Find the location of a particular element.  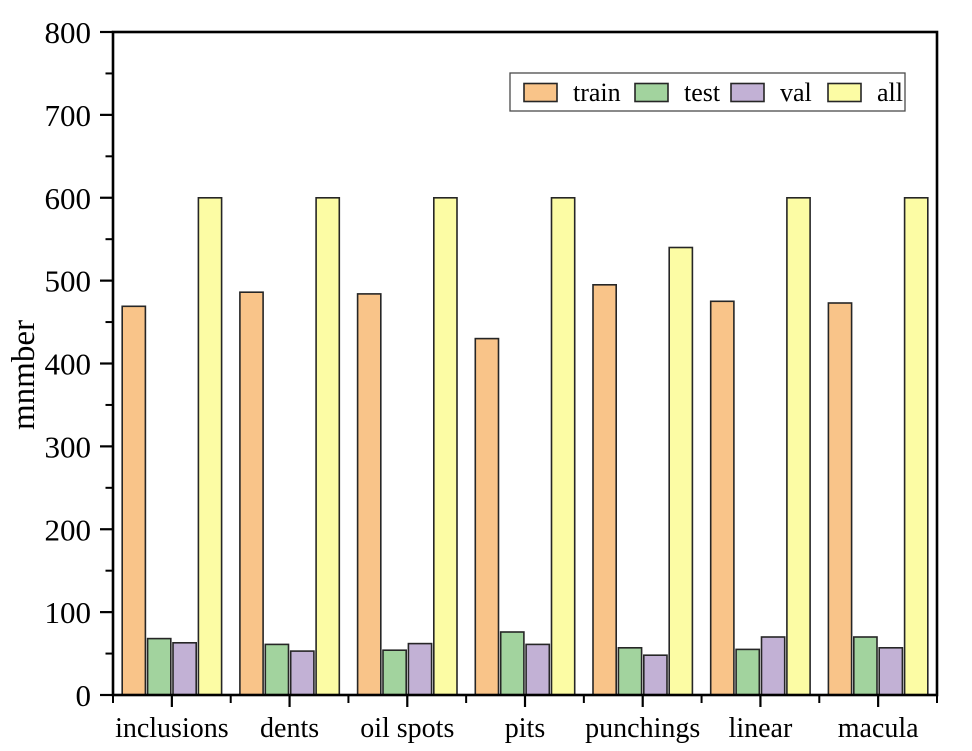

x-tick-label: oil spots is located at coordinates (407, 728).